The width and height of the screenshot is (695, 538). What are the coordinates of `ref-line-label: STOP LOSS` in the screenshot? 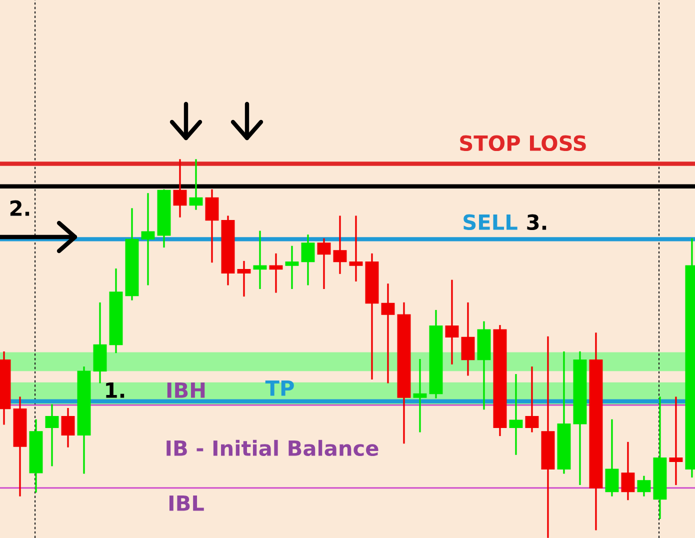 It's located at (523, 143).